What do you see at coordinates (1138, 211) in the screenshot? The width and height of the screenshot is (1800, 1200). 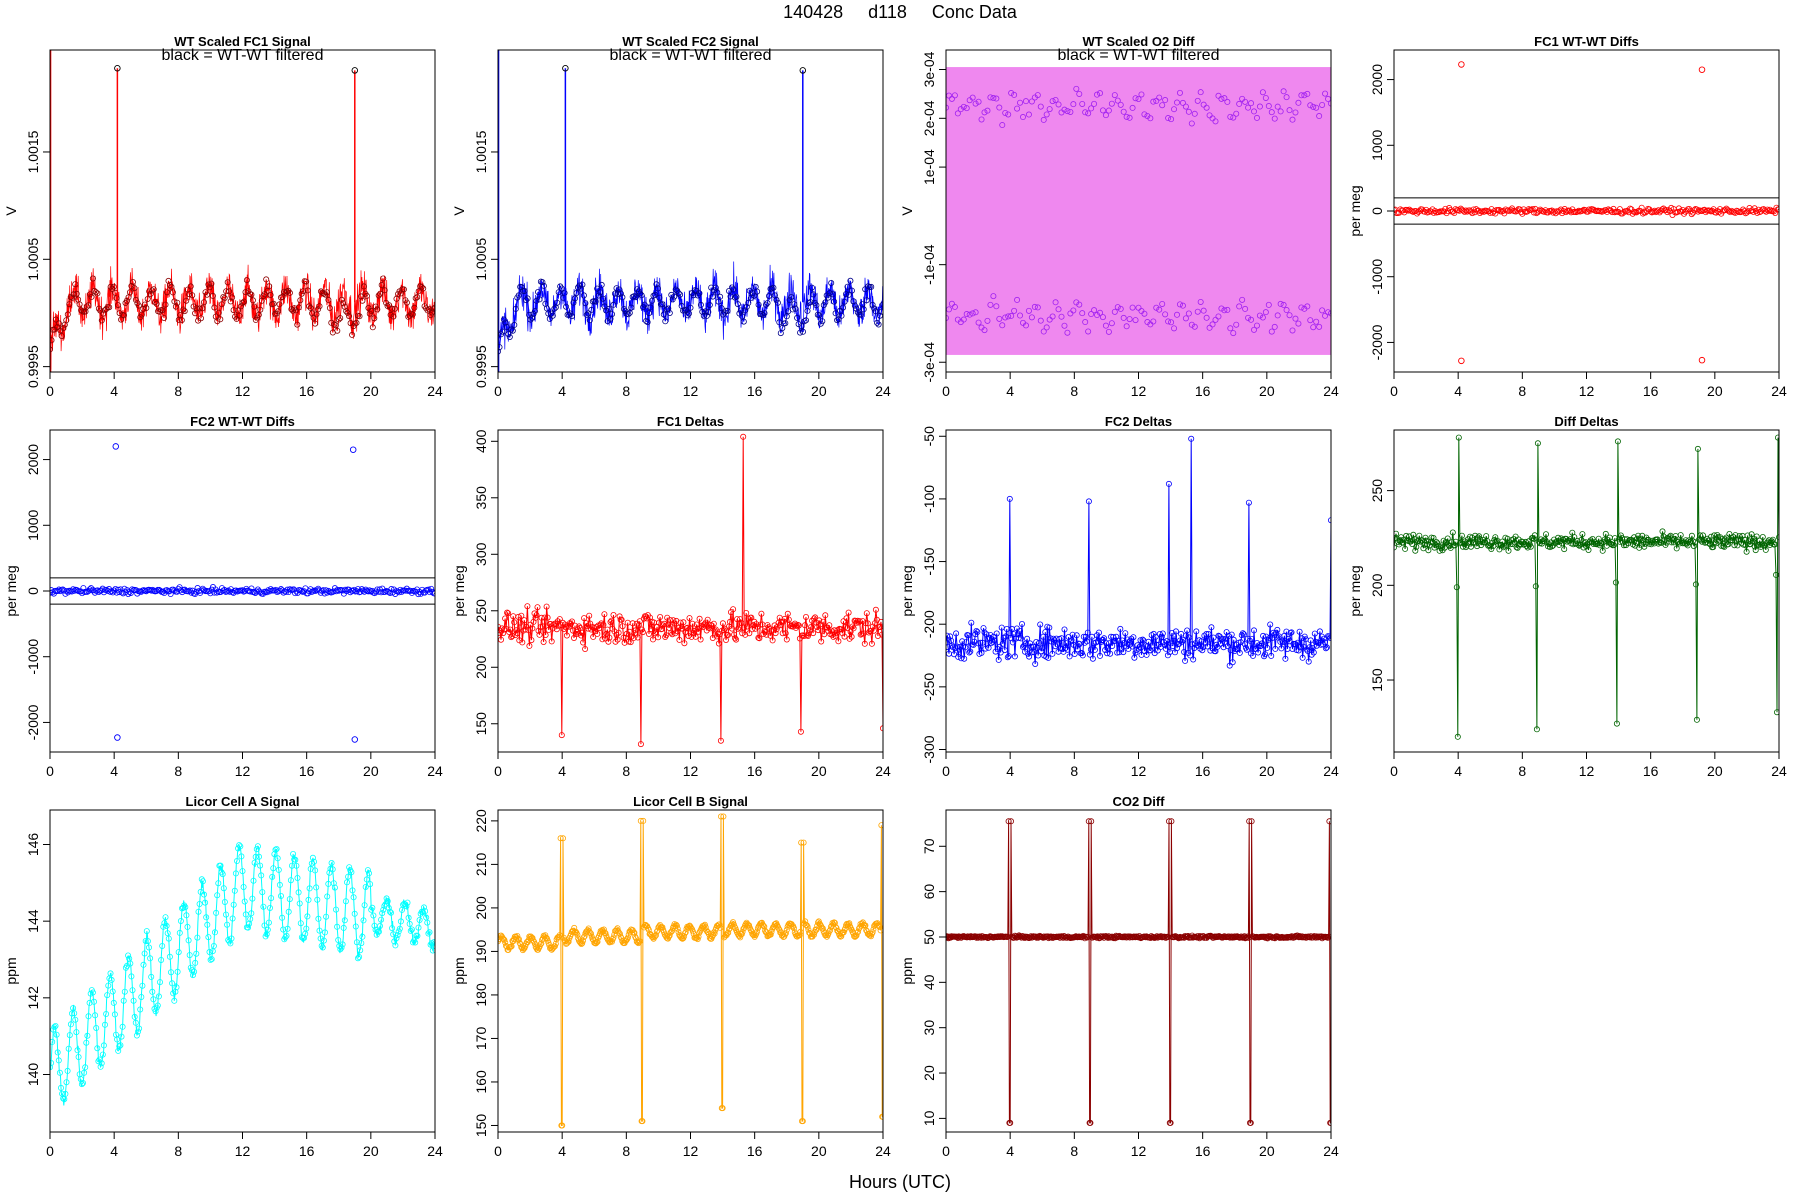 I see `plot-area` at bounding box center [1138, 211].